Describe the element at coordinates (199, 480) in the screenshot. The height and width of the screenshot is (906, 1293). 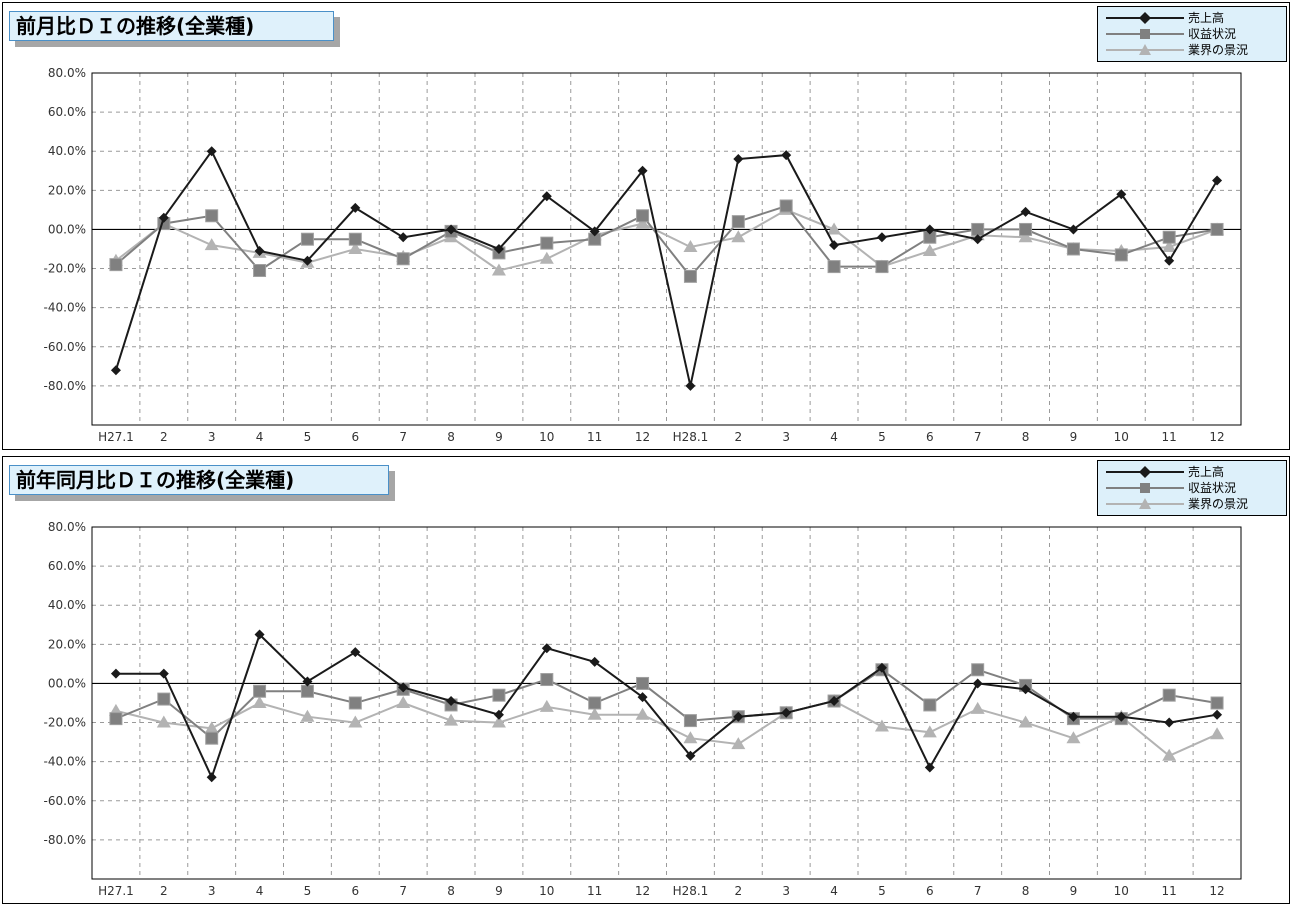
I see `chart-title: 前年同月比ＤＩの推移(全業種)` at that location.